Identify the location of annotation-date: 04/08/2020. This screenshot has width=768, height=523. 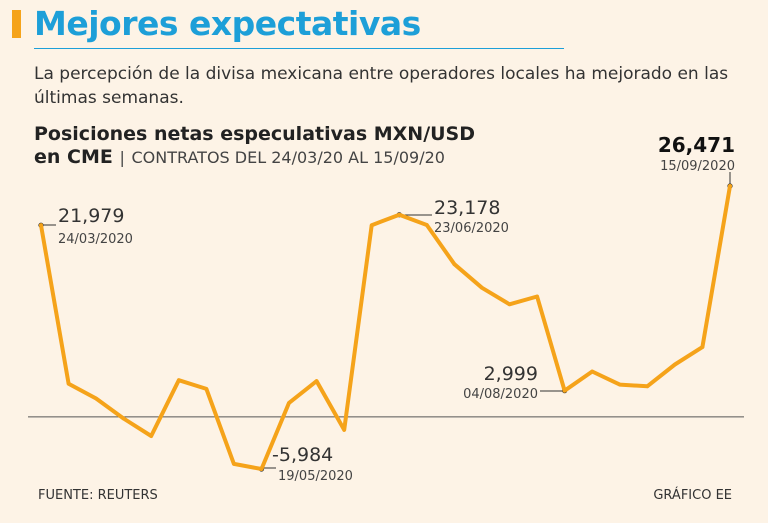
(500, 394).